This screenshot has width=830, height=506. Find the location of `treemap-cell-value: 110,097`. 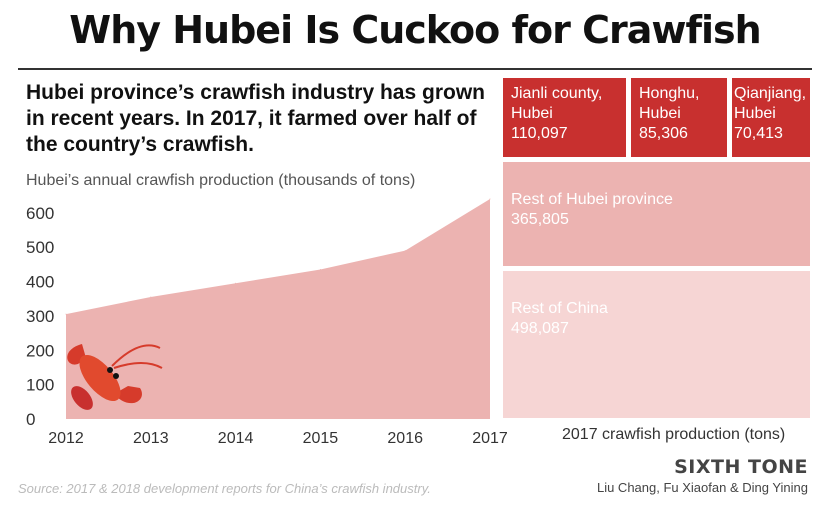

treemap-cell-value: 110,097 is located at coordinates (539, 133).